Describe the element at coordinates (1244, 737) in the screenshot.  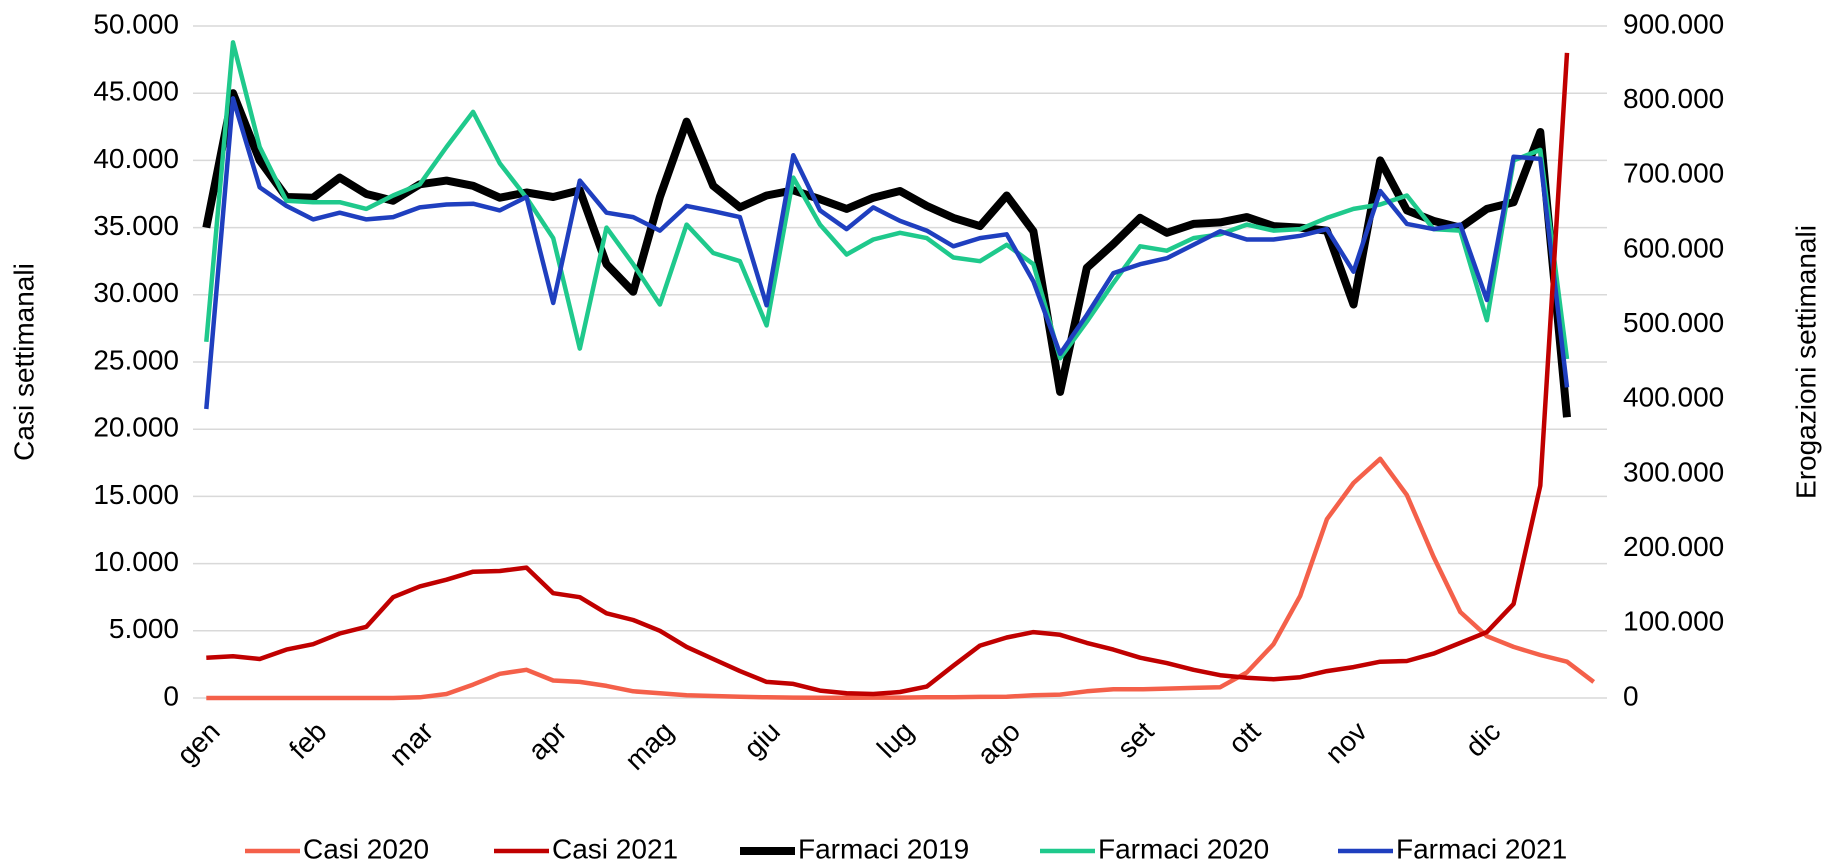
I see `x-tick-label: ott` at that location.